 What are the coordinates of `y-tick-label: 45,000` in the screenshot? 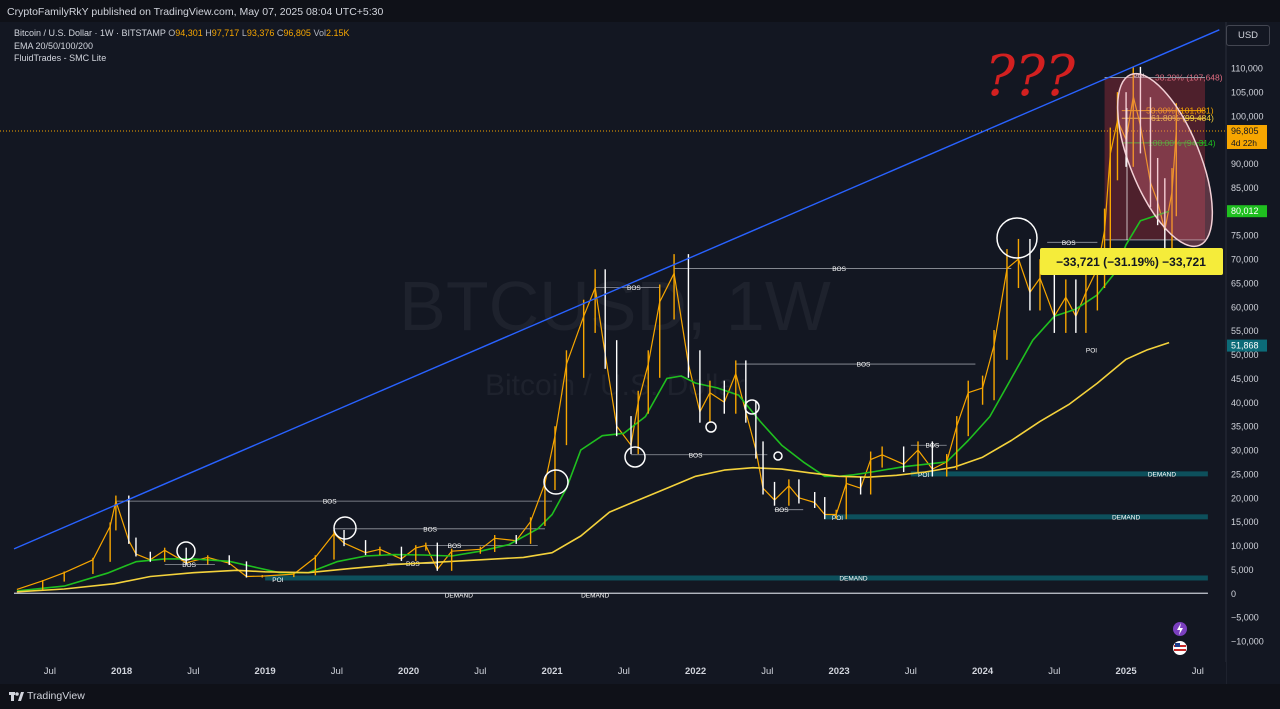 It's located at (1245, 379).